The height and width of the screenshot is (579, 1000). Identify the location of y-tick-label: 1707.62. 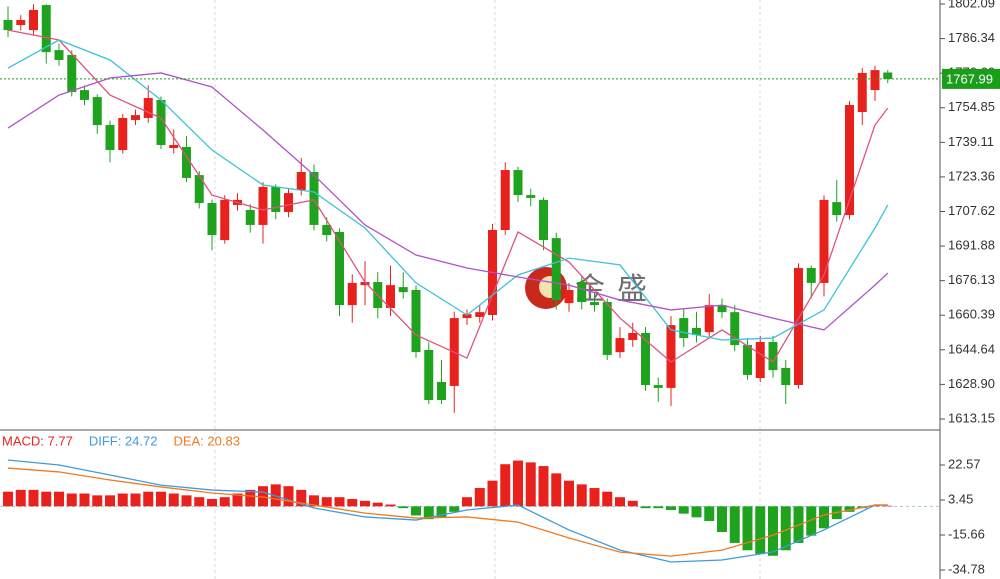
(971, 210).